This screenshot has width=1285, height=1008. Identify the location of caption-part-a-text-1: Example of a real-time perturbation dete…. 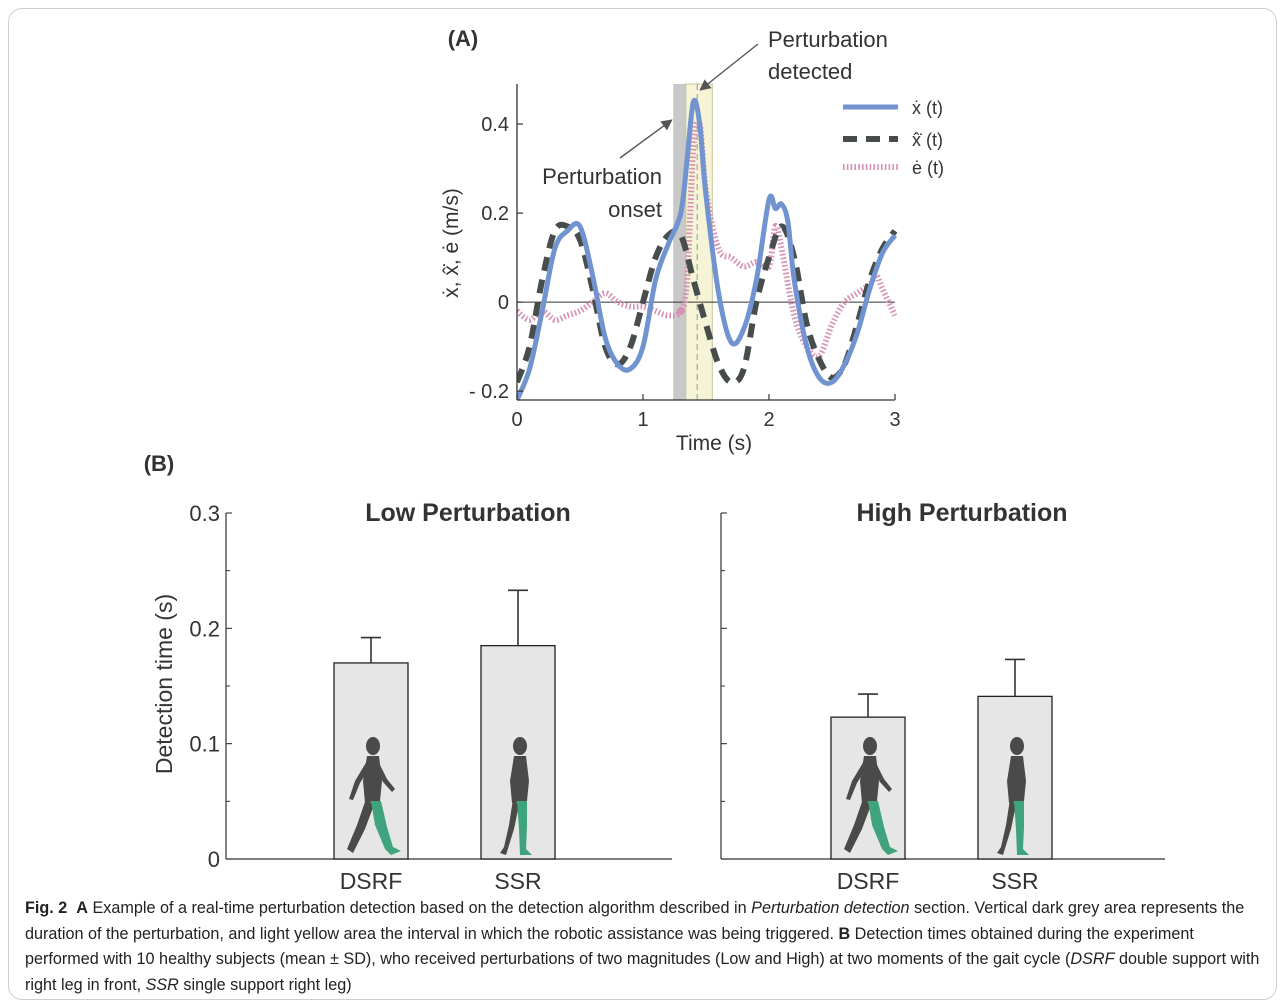
(419, 908).